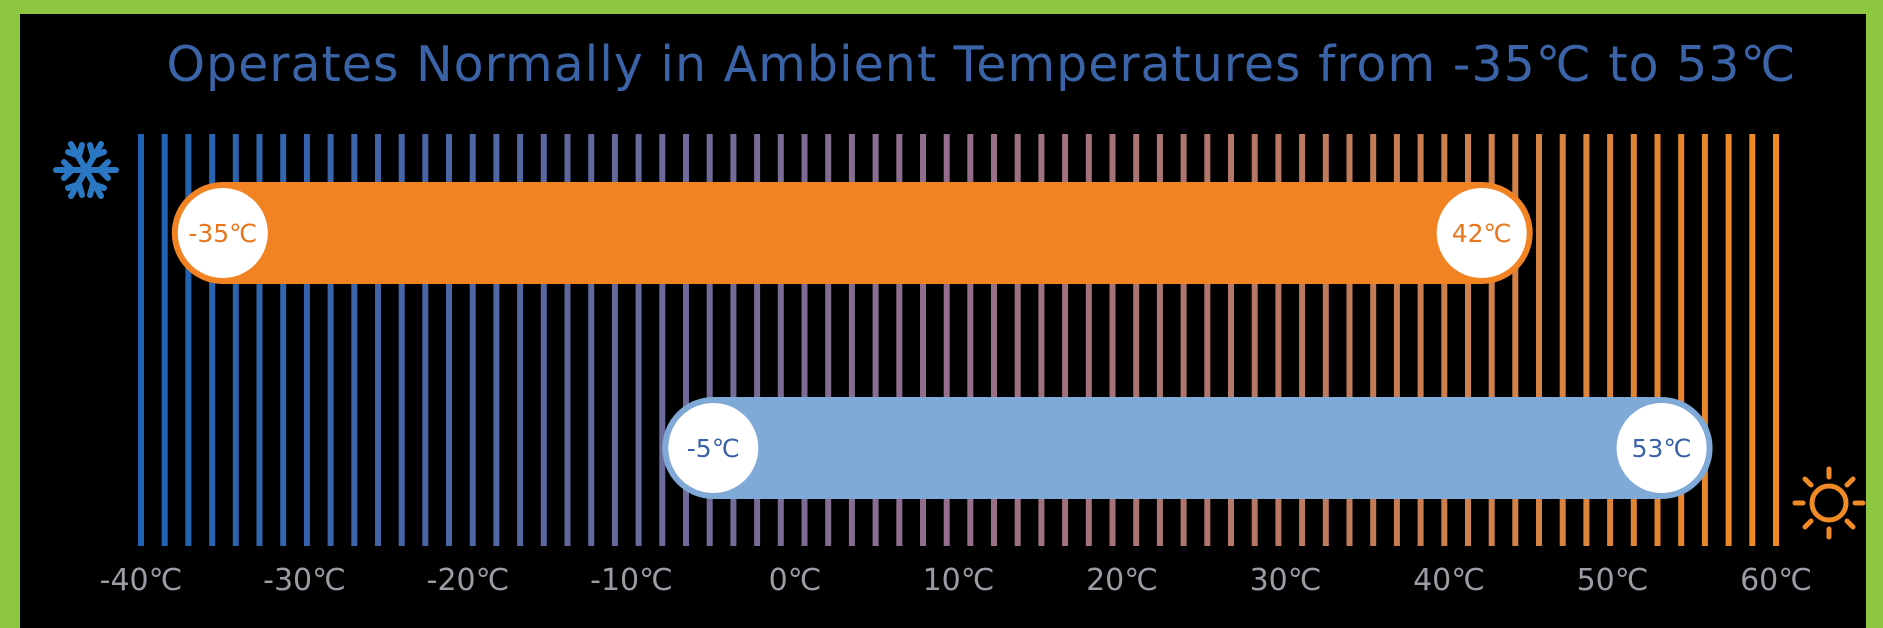  I want to click on blue-range-from-marker, so click(713, 448).